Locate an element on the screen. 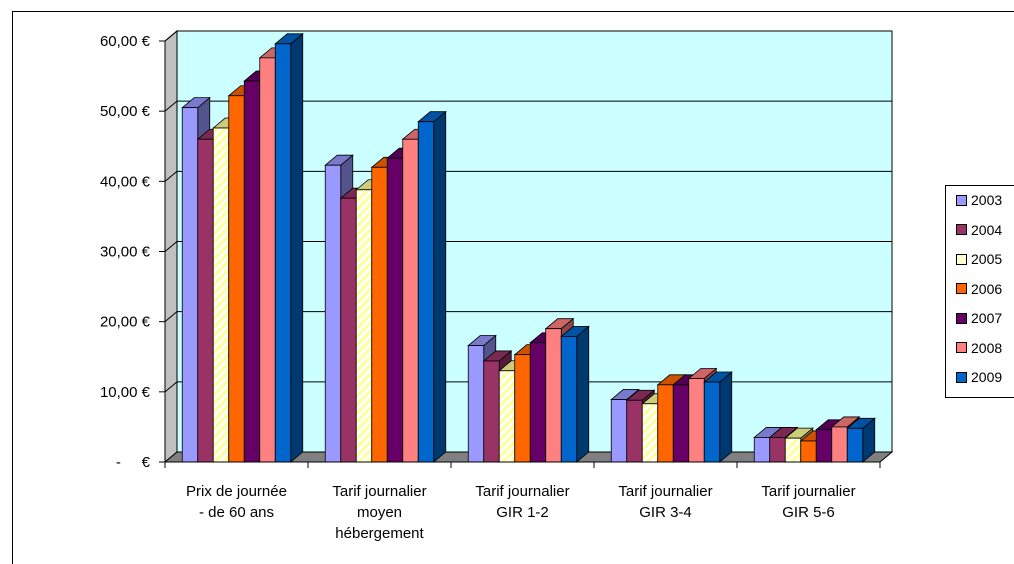 The image size is (1014, 564). x-tick-label: Tarif journalier GIR 5-6 is located at coordinates (808, 502).